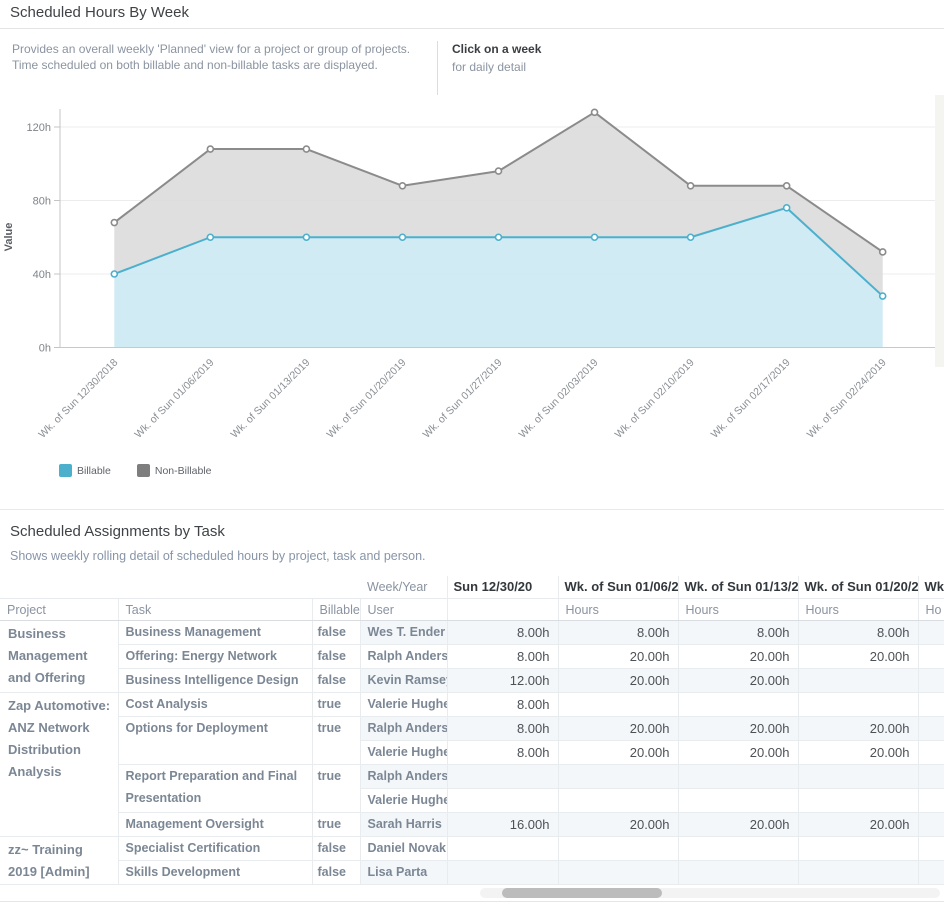  I want to click on project-cell: zz~ Training 2019 [Admin], so click(59, 860).